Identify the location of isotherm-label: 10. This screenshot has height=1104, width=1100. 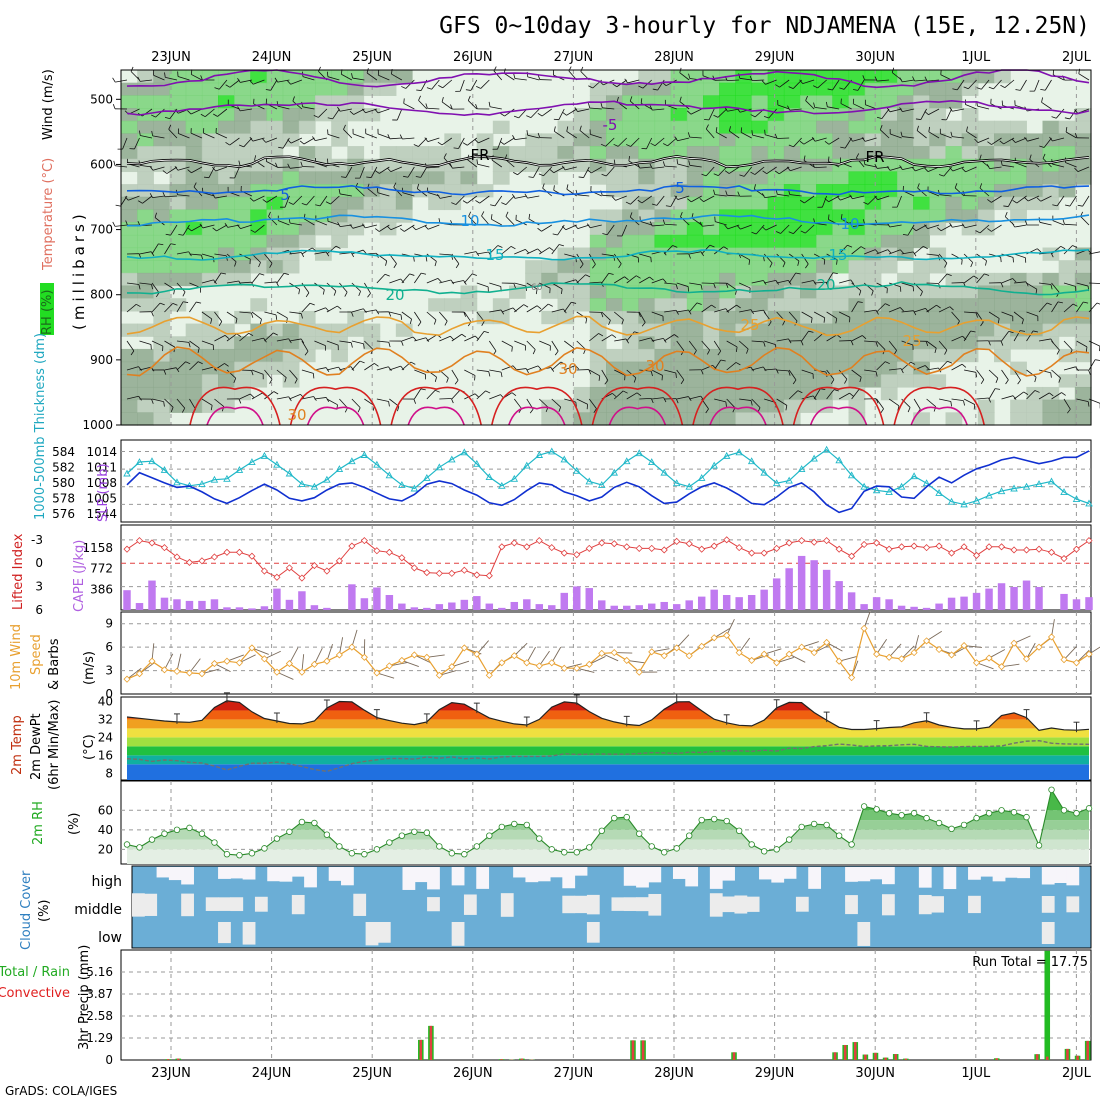
(849, 224).